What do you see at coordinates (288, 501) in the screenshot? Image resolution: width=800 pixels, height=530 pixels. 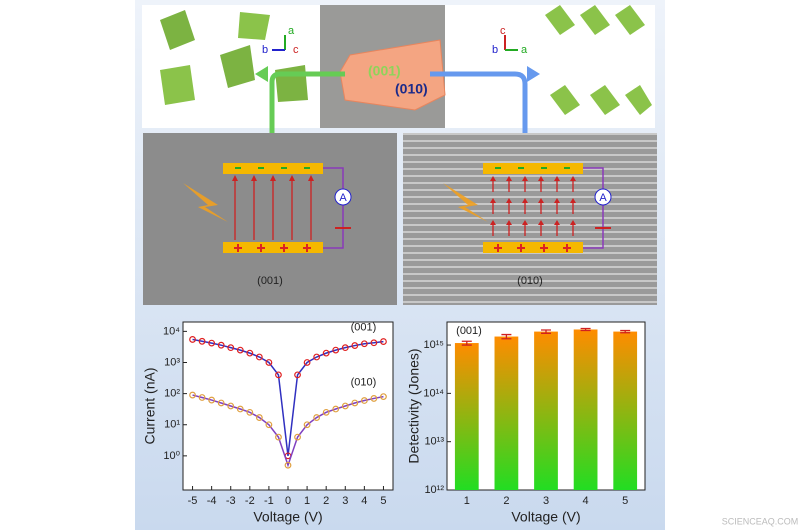 I see `x-tick-label: 0` at bounding box center [288, 501].